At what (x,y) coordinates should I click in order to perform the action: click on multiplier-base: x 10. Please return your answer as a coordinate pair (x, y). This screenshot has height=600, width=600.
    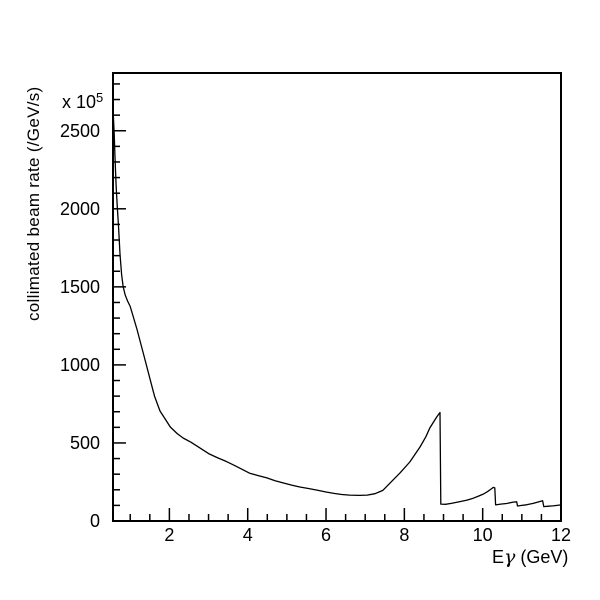
    Looking at the image, I should click on (79, 102).